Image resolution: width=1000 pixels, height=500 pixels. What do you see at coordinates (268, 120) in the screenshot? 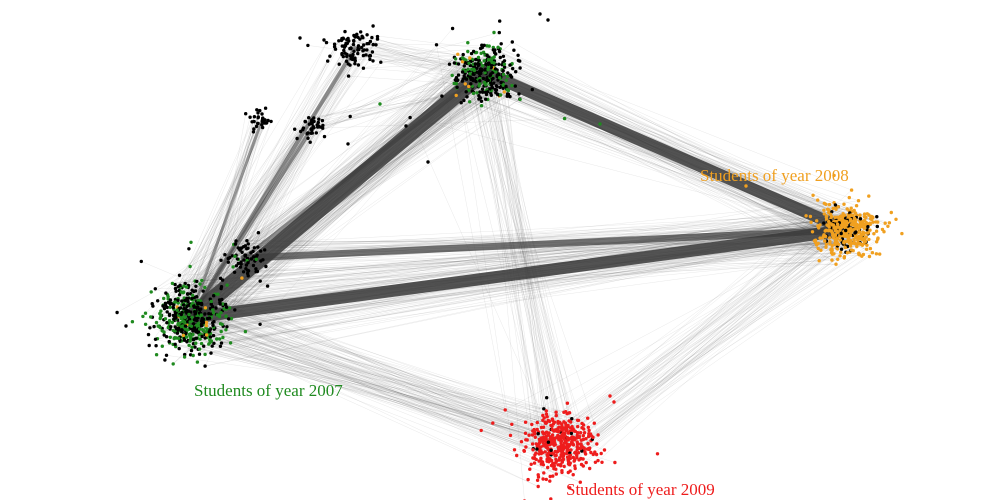
I see `node-1918` at bounding box center [268, 120].